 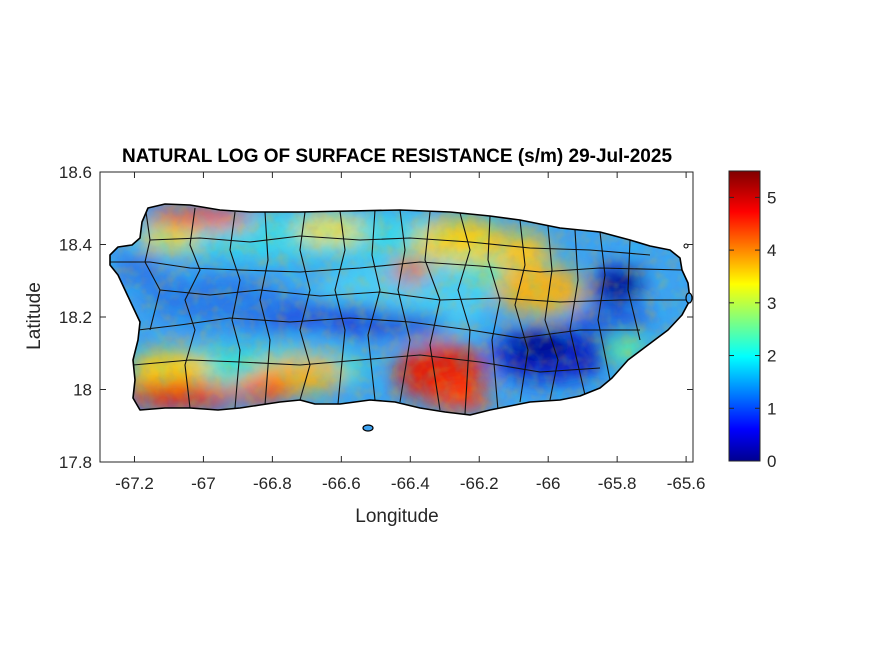 I want to click on y-tick-label: 17.8, so click(x=75, y=462).